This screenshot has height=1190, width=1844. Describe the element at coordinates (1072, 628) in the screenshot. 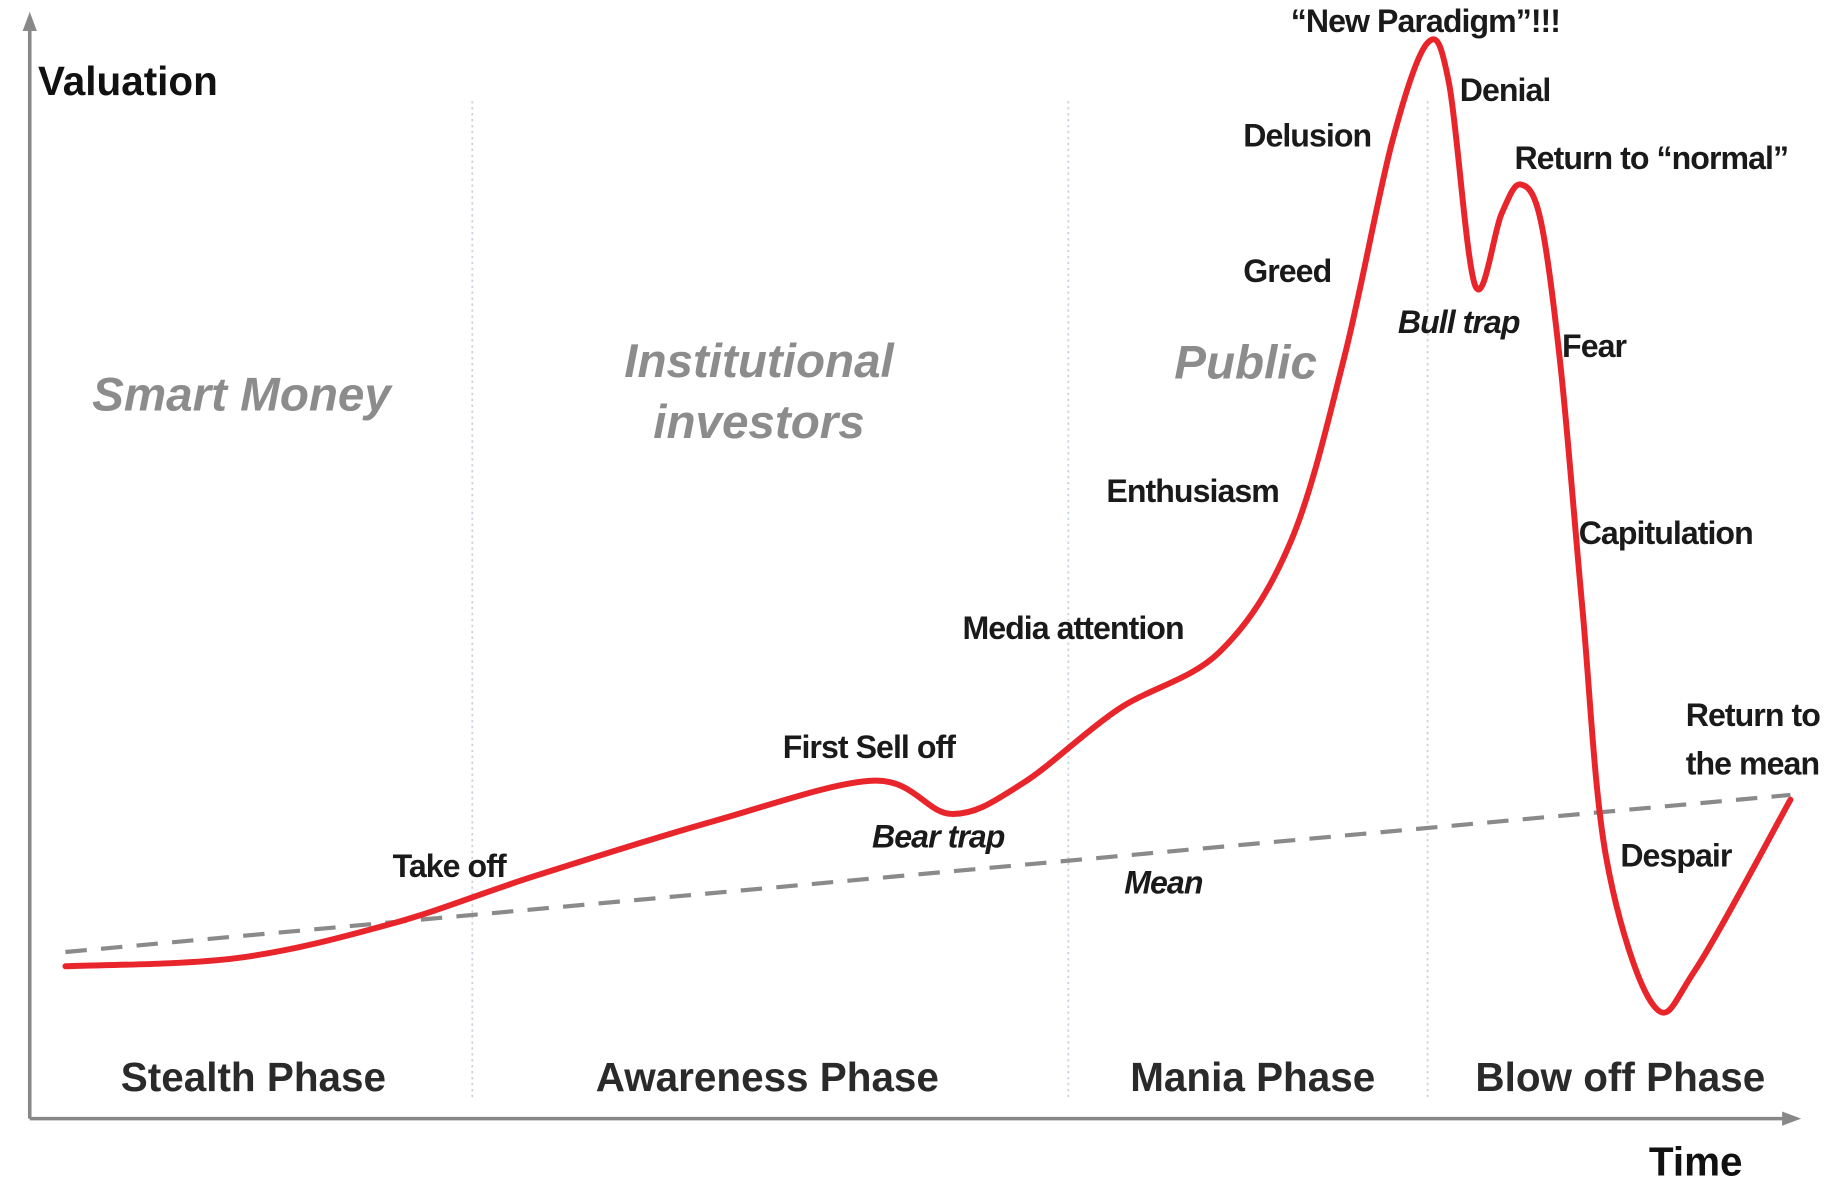

I see `annotation: Media attention` at that location.